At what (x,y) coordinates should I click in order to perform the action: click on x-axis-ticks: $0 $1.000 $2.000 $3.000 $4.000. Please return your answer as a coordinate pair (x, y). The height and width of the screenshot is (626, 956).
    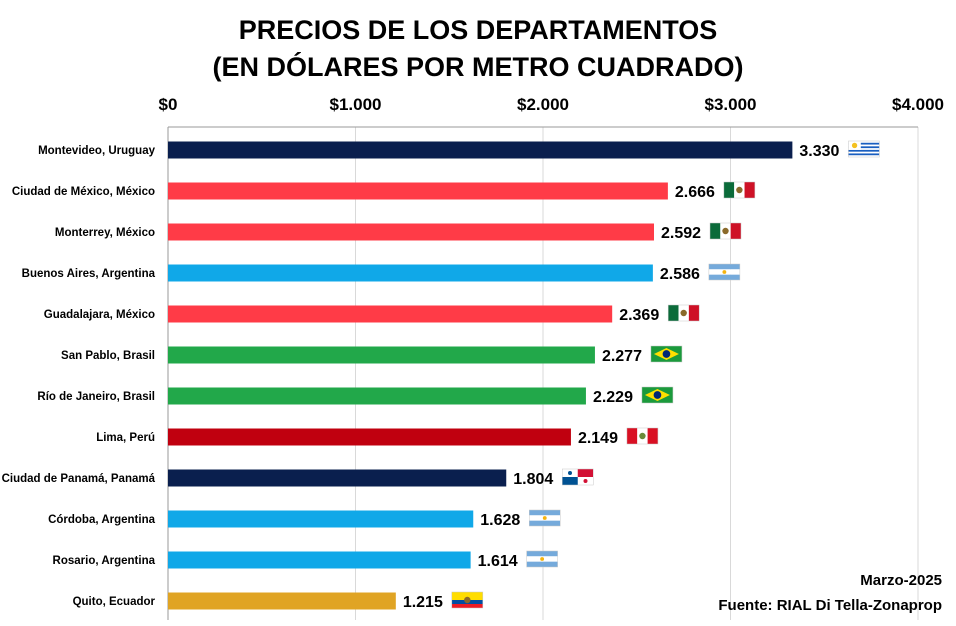
    Looking at the image, I should click on (551, 111).